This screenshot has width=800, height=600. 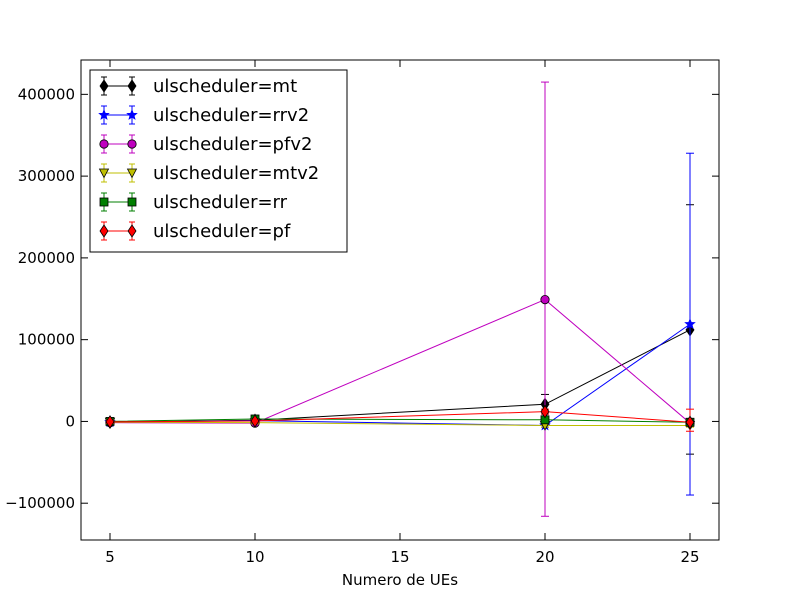 What do you see at coordinates (232, 144) in the screenshot?
I see `legend-label: ulscheduler=pfv2` at bounding box center [232, 144].